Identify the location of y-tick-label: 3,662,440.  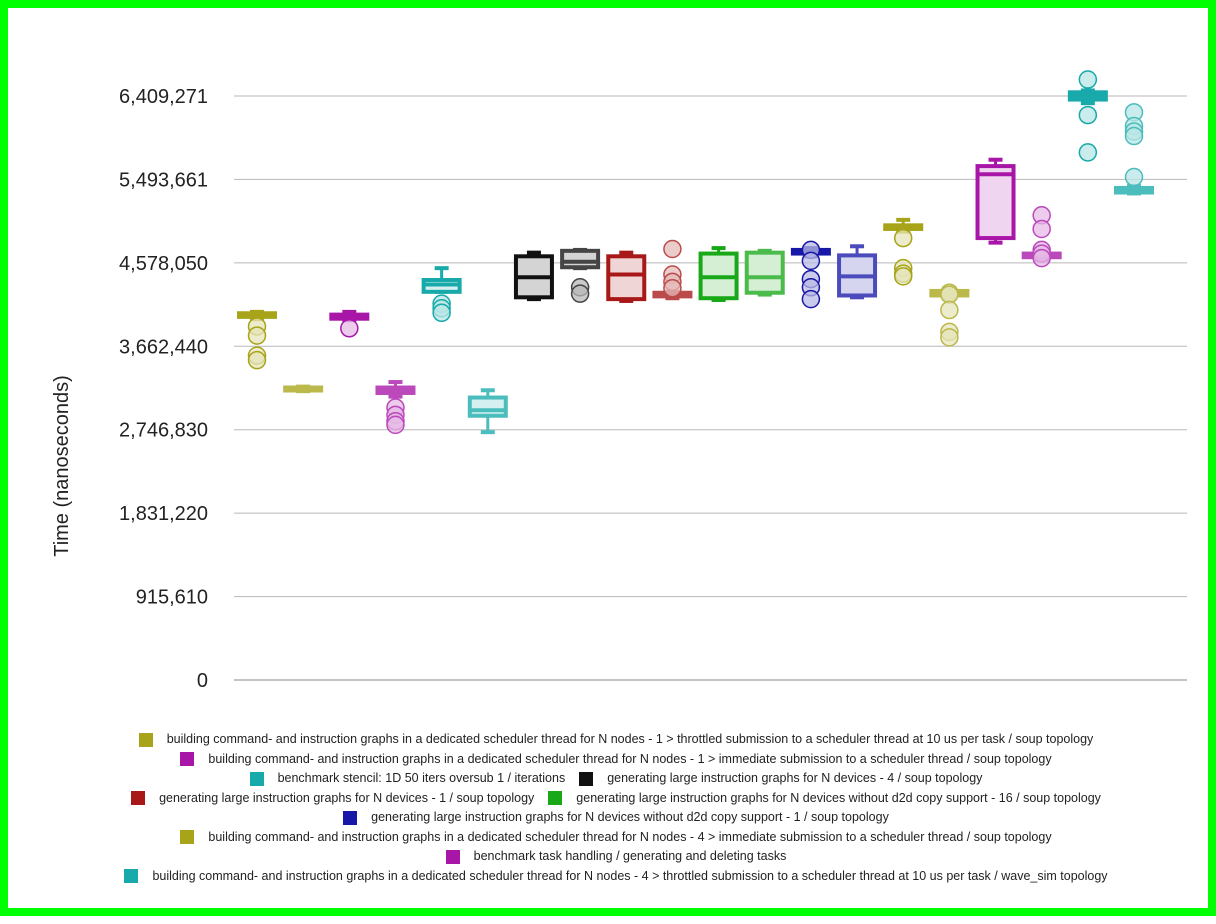
(163, 347).